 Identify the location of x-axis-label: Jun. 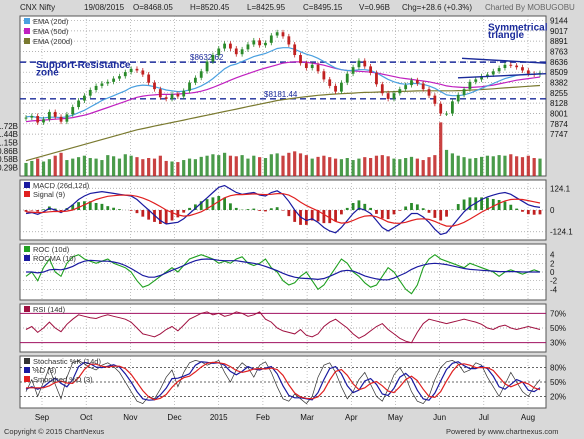
(439, 417).